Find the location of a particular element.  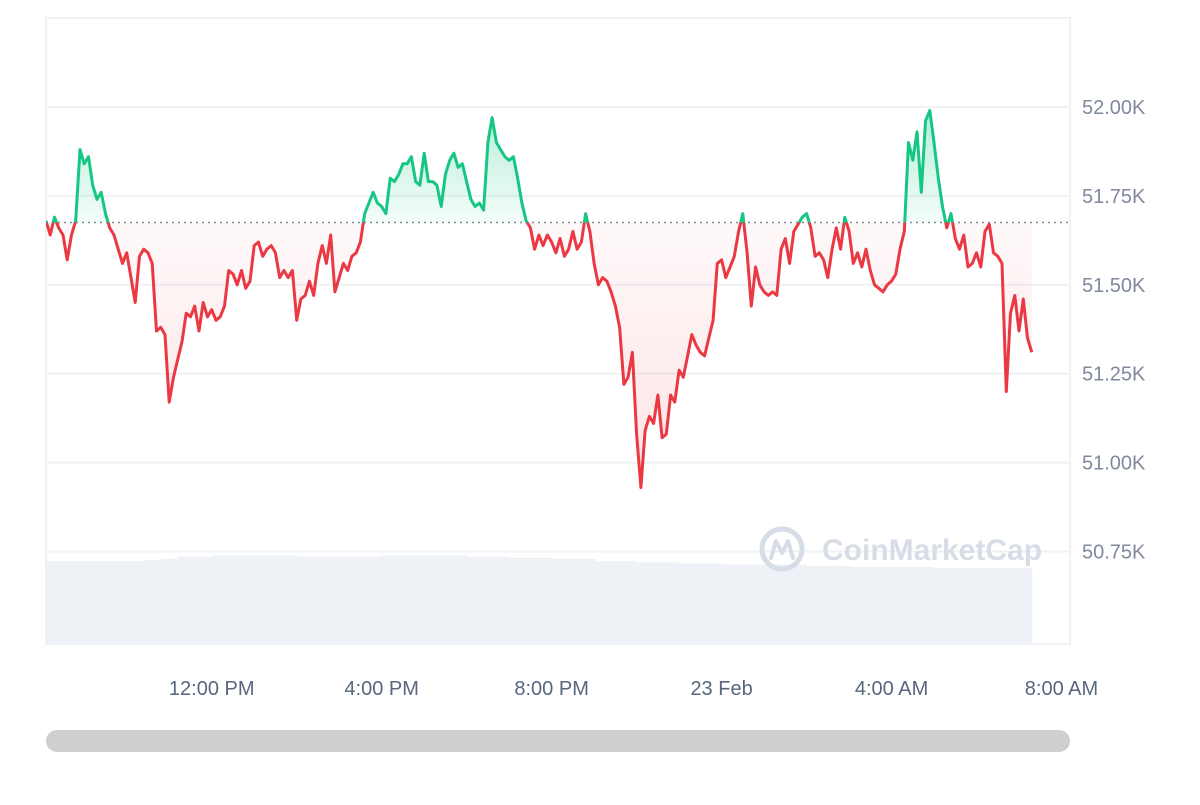

y-tick-label: 50.75K is located at coordinates (1114, 553).